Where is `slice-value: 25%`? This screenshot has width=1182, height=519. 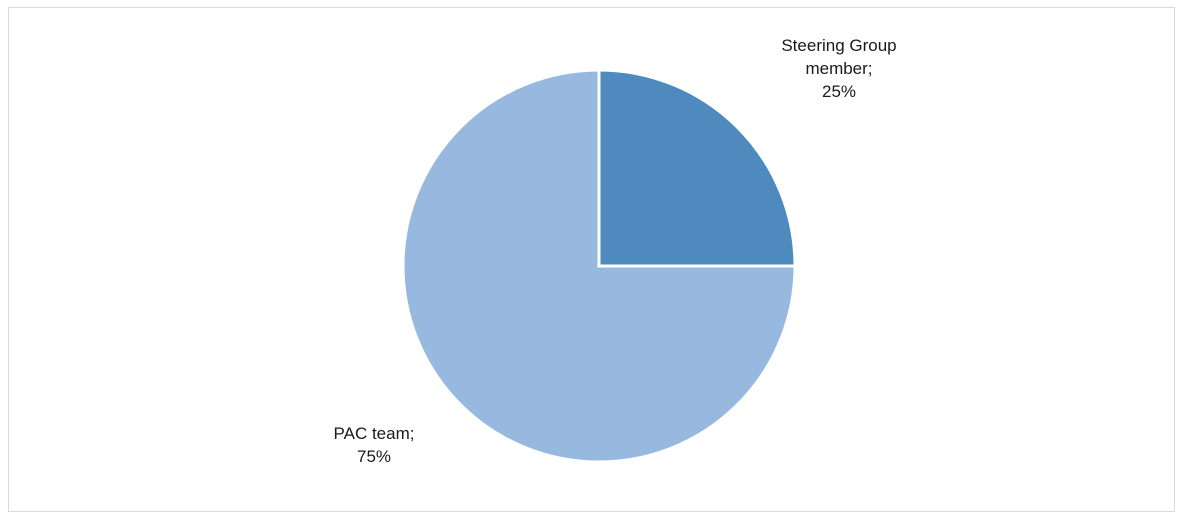
slice-value: 25% is located at coordinates (839, 91).